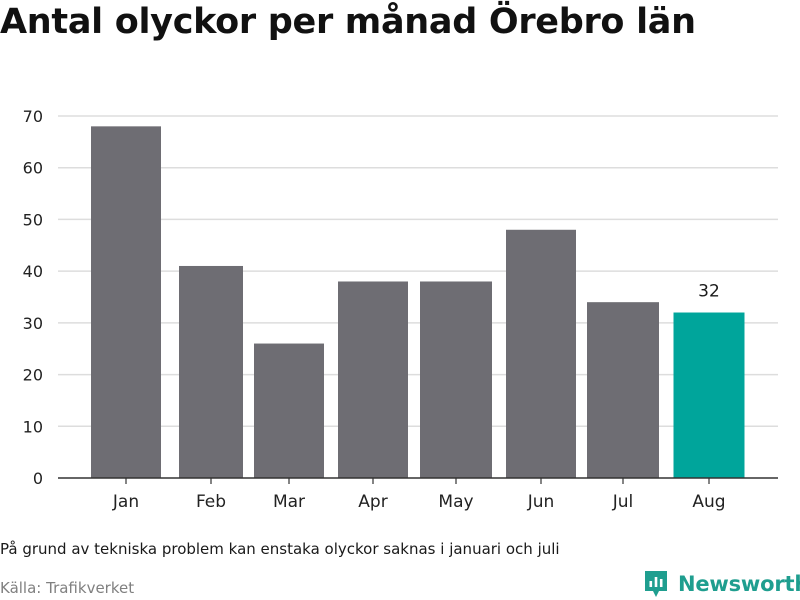 The width and height of the screenshot is (800, 600). What do you see at coordinates (33, 168) in the screenshot?
I see `y-tick-label: 60` at bounding box center [33, 168].